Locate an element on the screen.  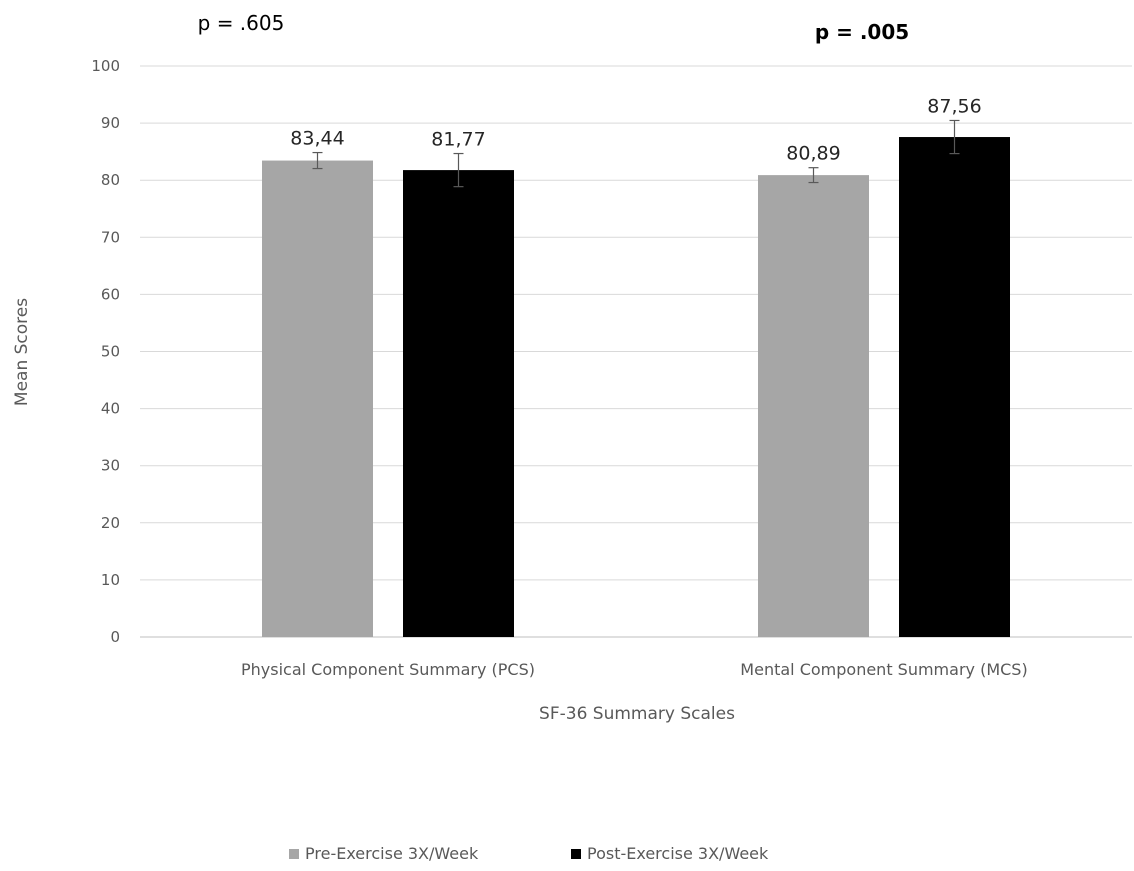
legend-swatch-post is located at coordinates (576, 854).